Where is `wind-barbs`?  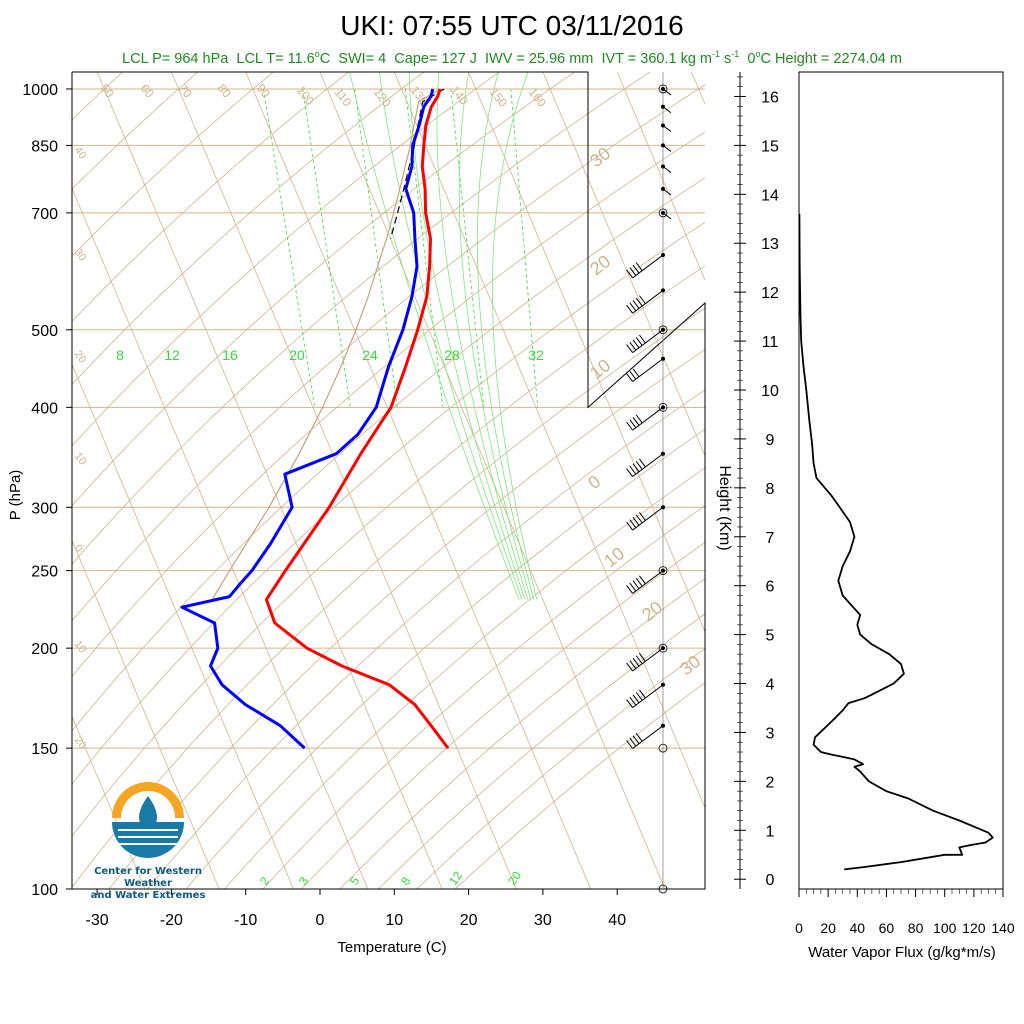 wind-barbs is located at coordinates (649, 483).